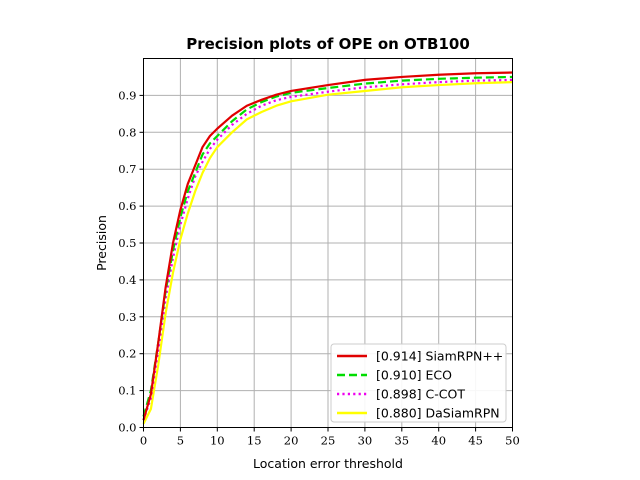 Image resolution: width=640 pixels, height=480 pixels. I want to click on y-tick-label: 0.7, so click(127, 169).